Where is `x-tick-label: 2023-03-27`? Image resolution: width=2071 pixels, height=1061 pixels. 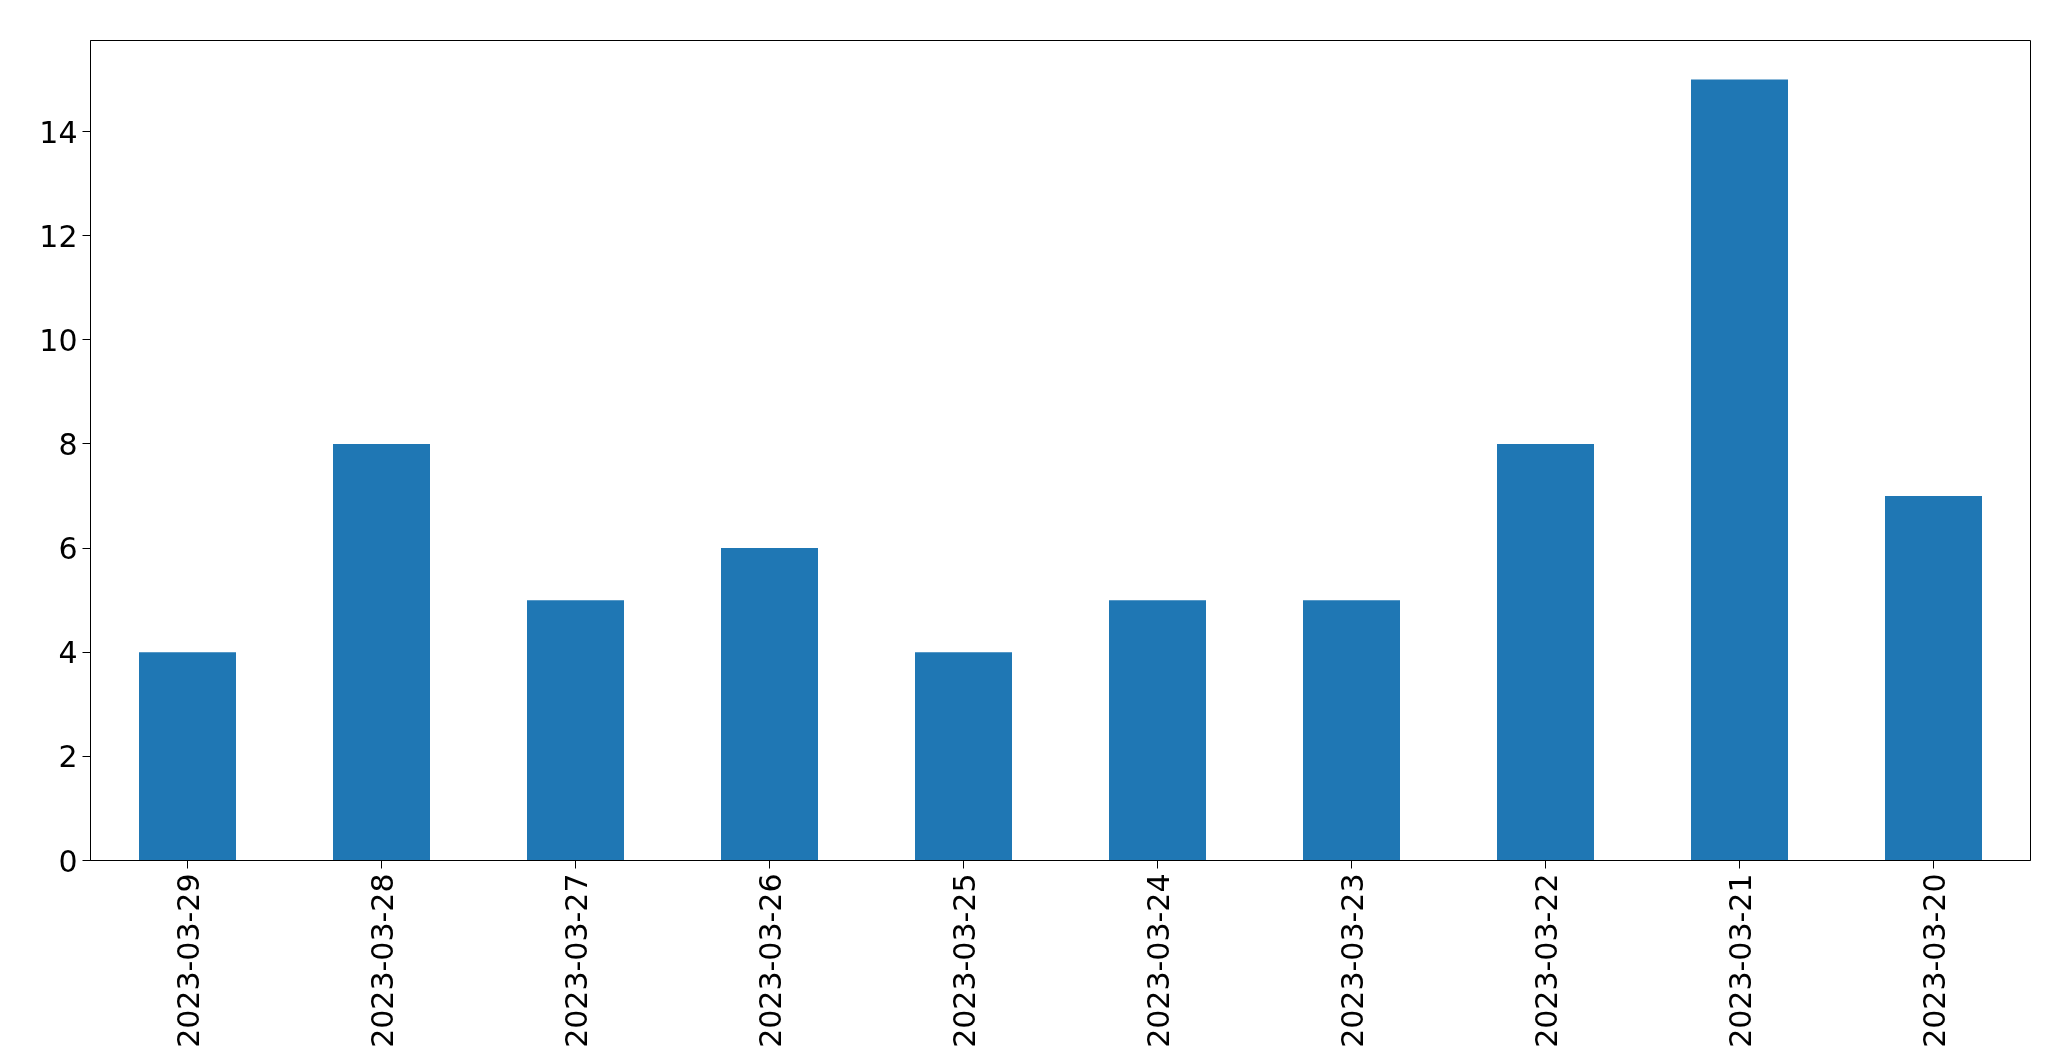 x-tick-label: 2023-03-27 is located at coordinates (576, 960).